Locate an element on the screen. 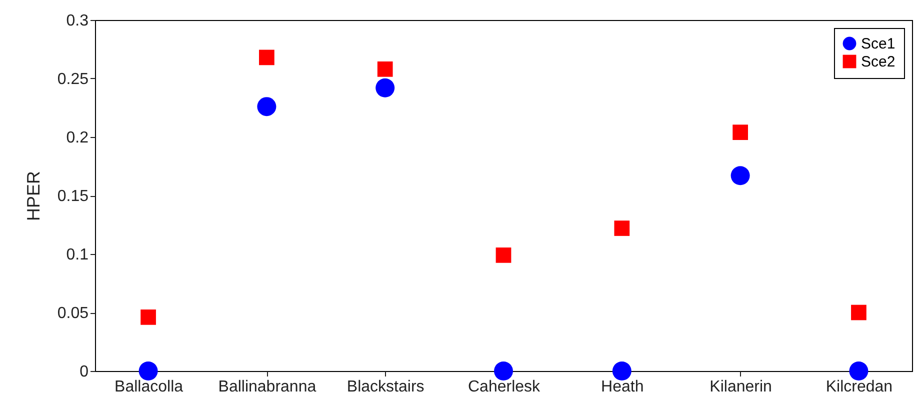 The width and height of the screenshot is (915, 401). y-tick-label: 0 is located at coordinates (84, 372).